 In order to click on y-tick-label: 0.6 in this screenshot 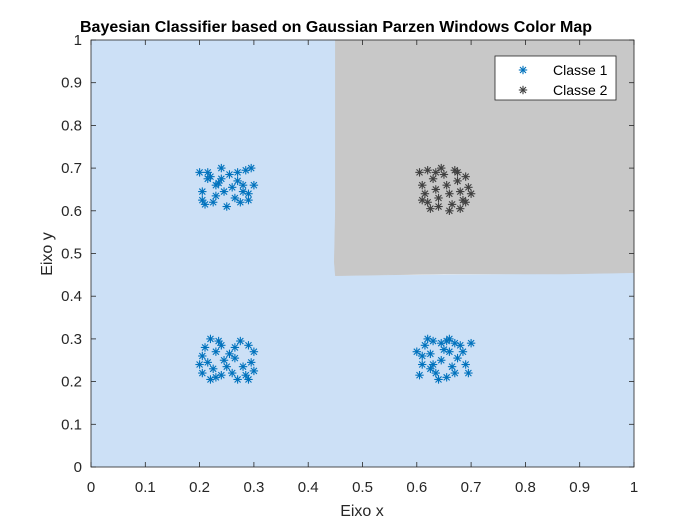, I will do `click(71, 211)`.